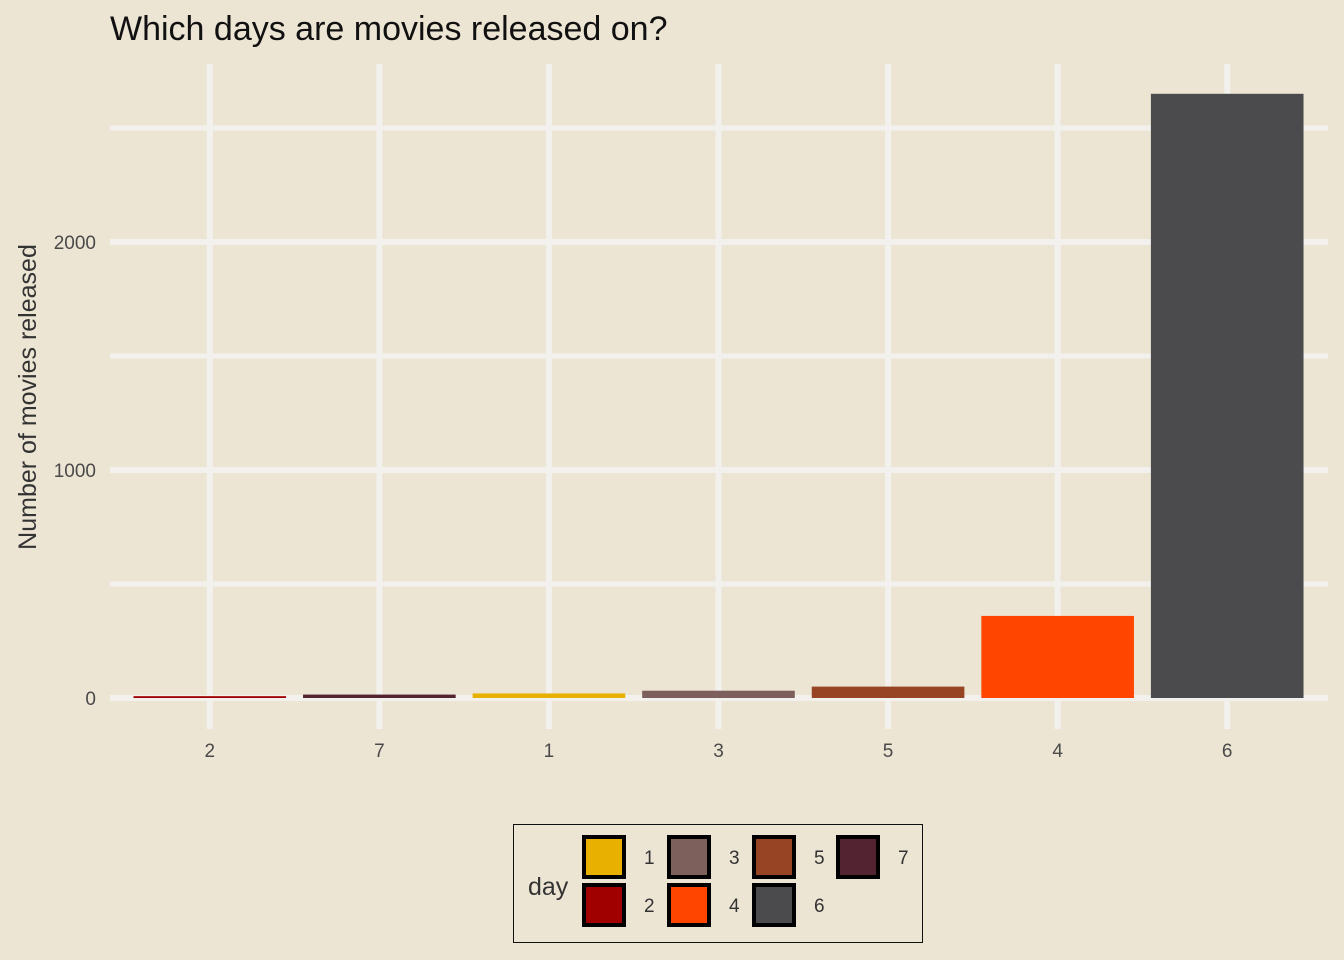  Describe the element at coordinates (734, 858) in the screenshot. I see `legend-label-3: 3` at that location.